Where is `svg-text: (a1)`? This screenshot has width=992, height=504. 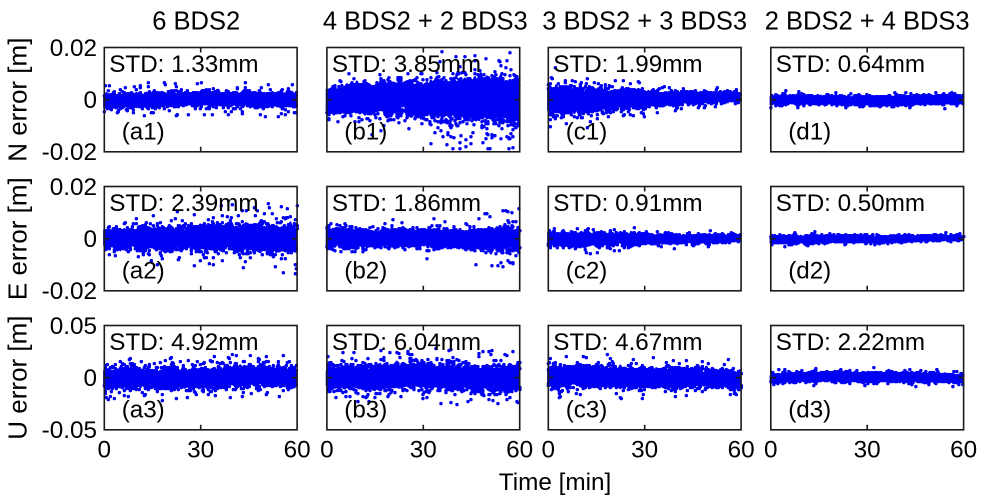
svg-text: (a1) is located at coordinates (143, 132).